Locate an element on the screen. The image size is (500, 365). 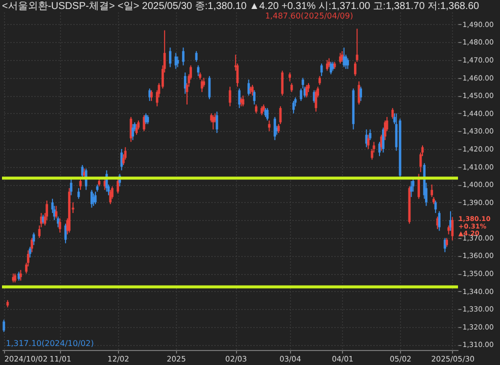
annotation: 1,487.60(2025/04/09) is located at coordinates (309, 16).